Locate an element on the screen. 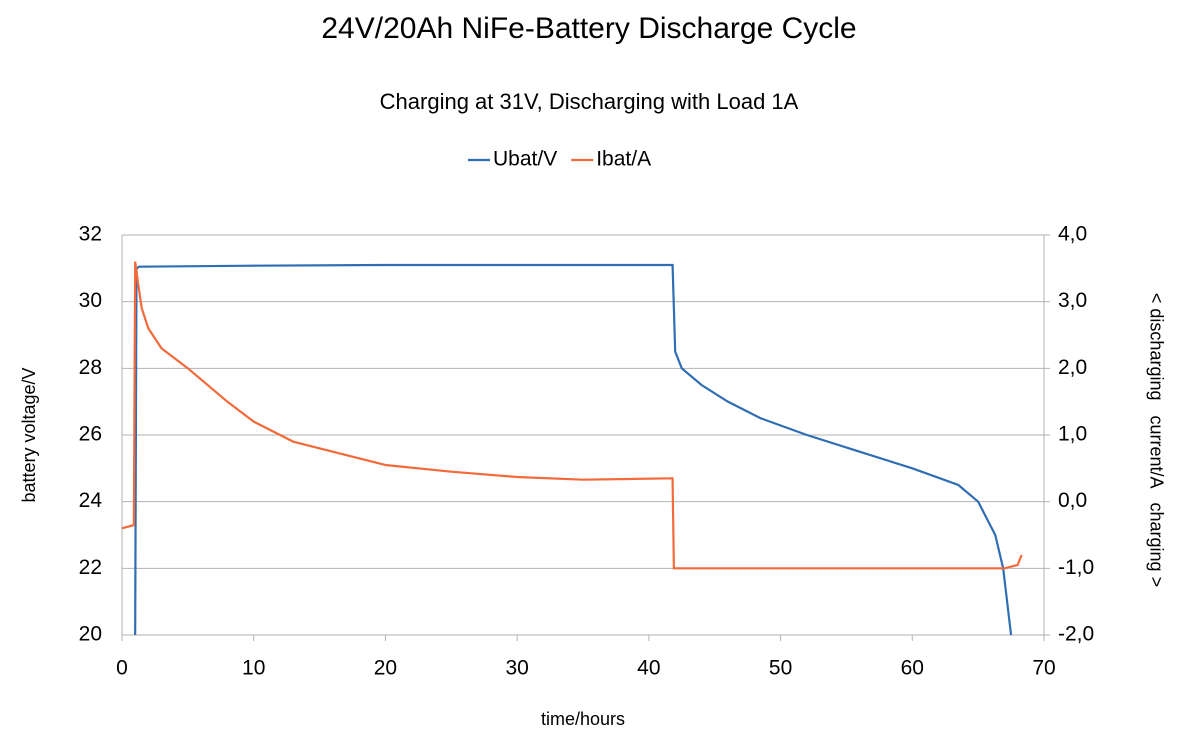  y-tick-label: 24 is located at coordinates (91, 500).